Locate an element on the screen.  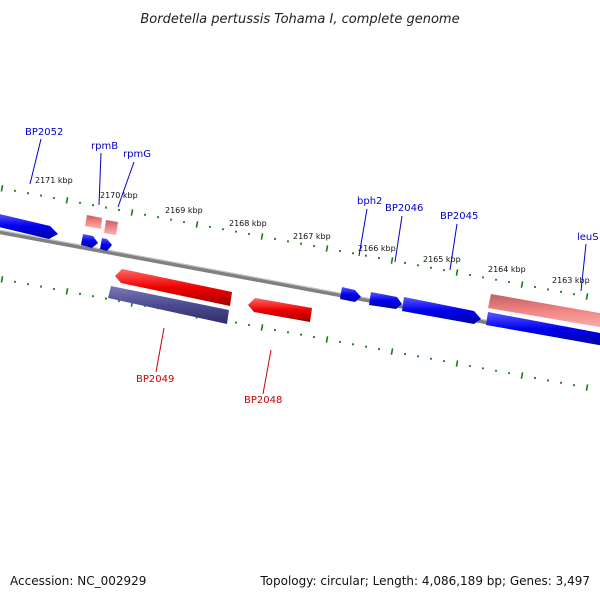
gene-arrow-rpmb is located at coordinates (89, 241).